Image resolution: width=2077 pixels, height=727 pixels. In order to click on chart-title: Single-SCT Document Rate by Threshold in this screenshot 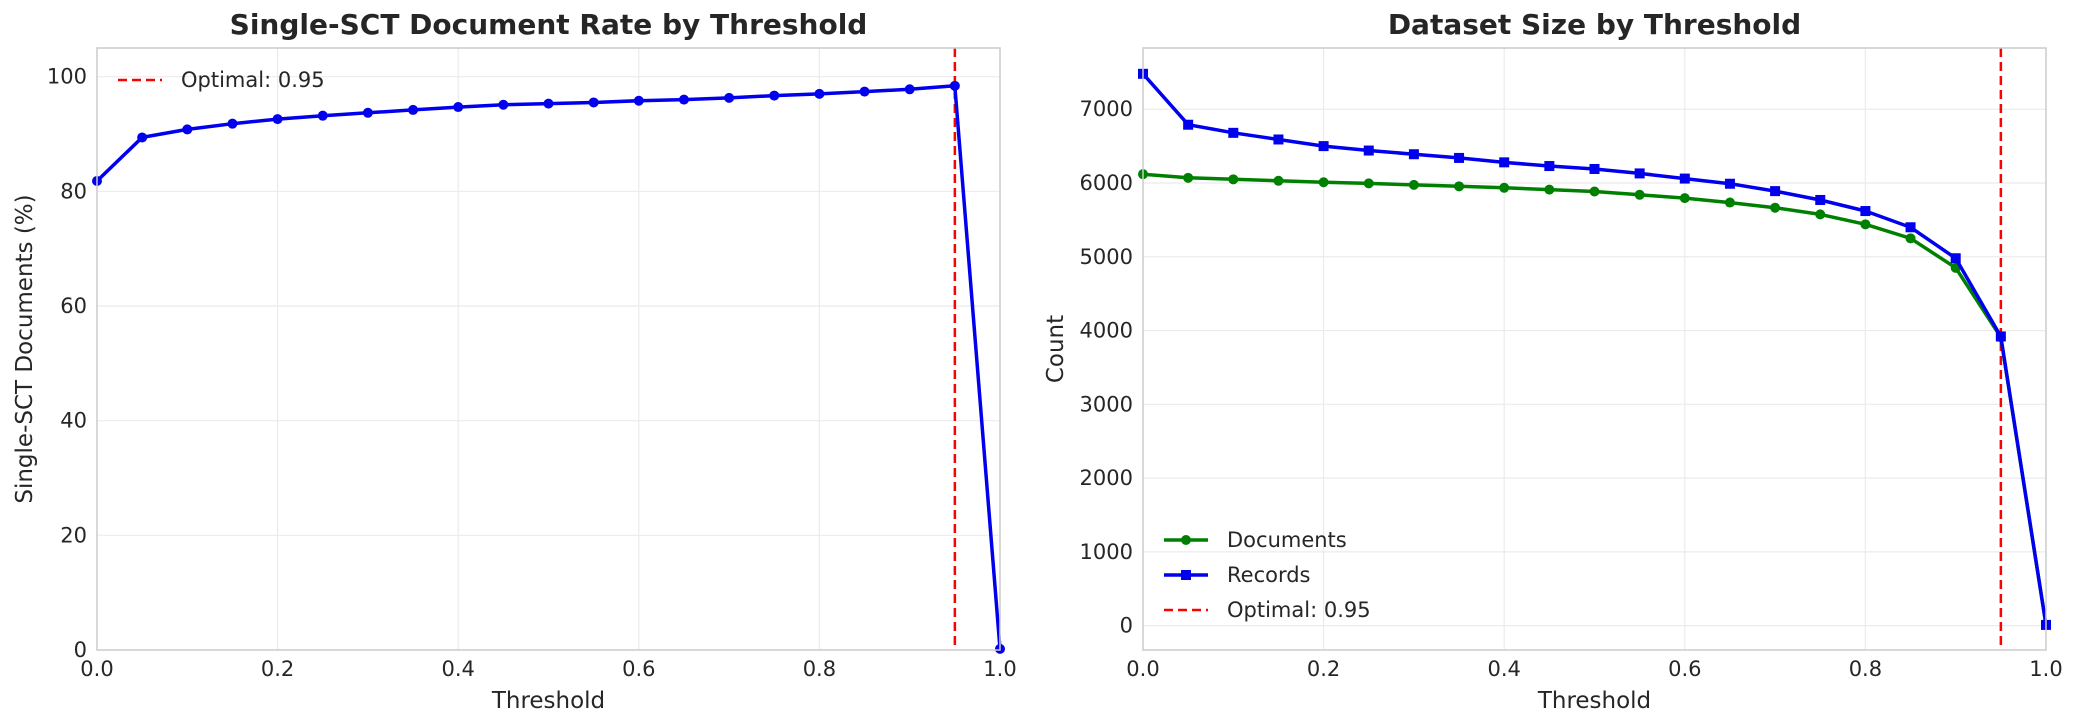, I will do `click(549, 24)`.